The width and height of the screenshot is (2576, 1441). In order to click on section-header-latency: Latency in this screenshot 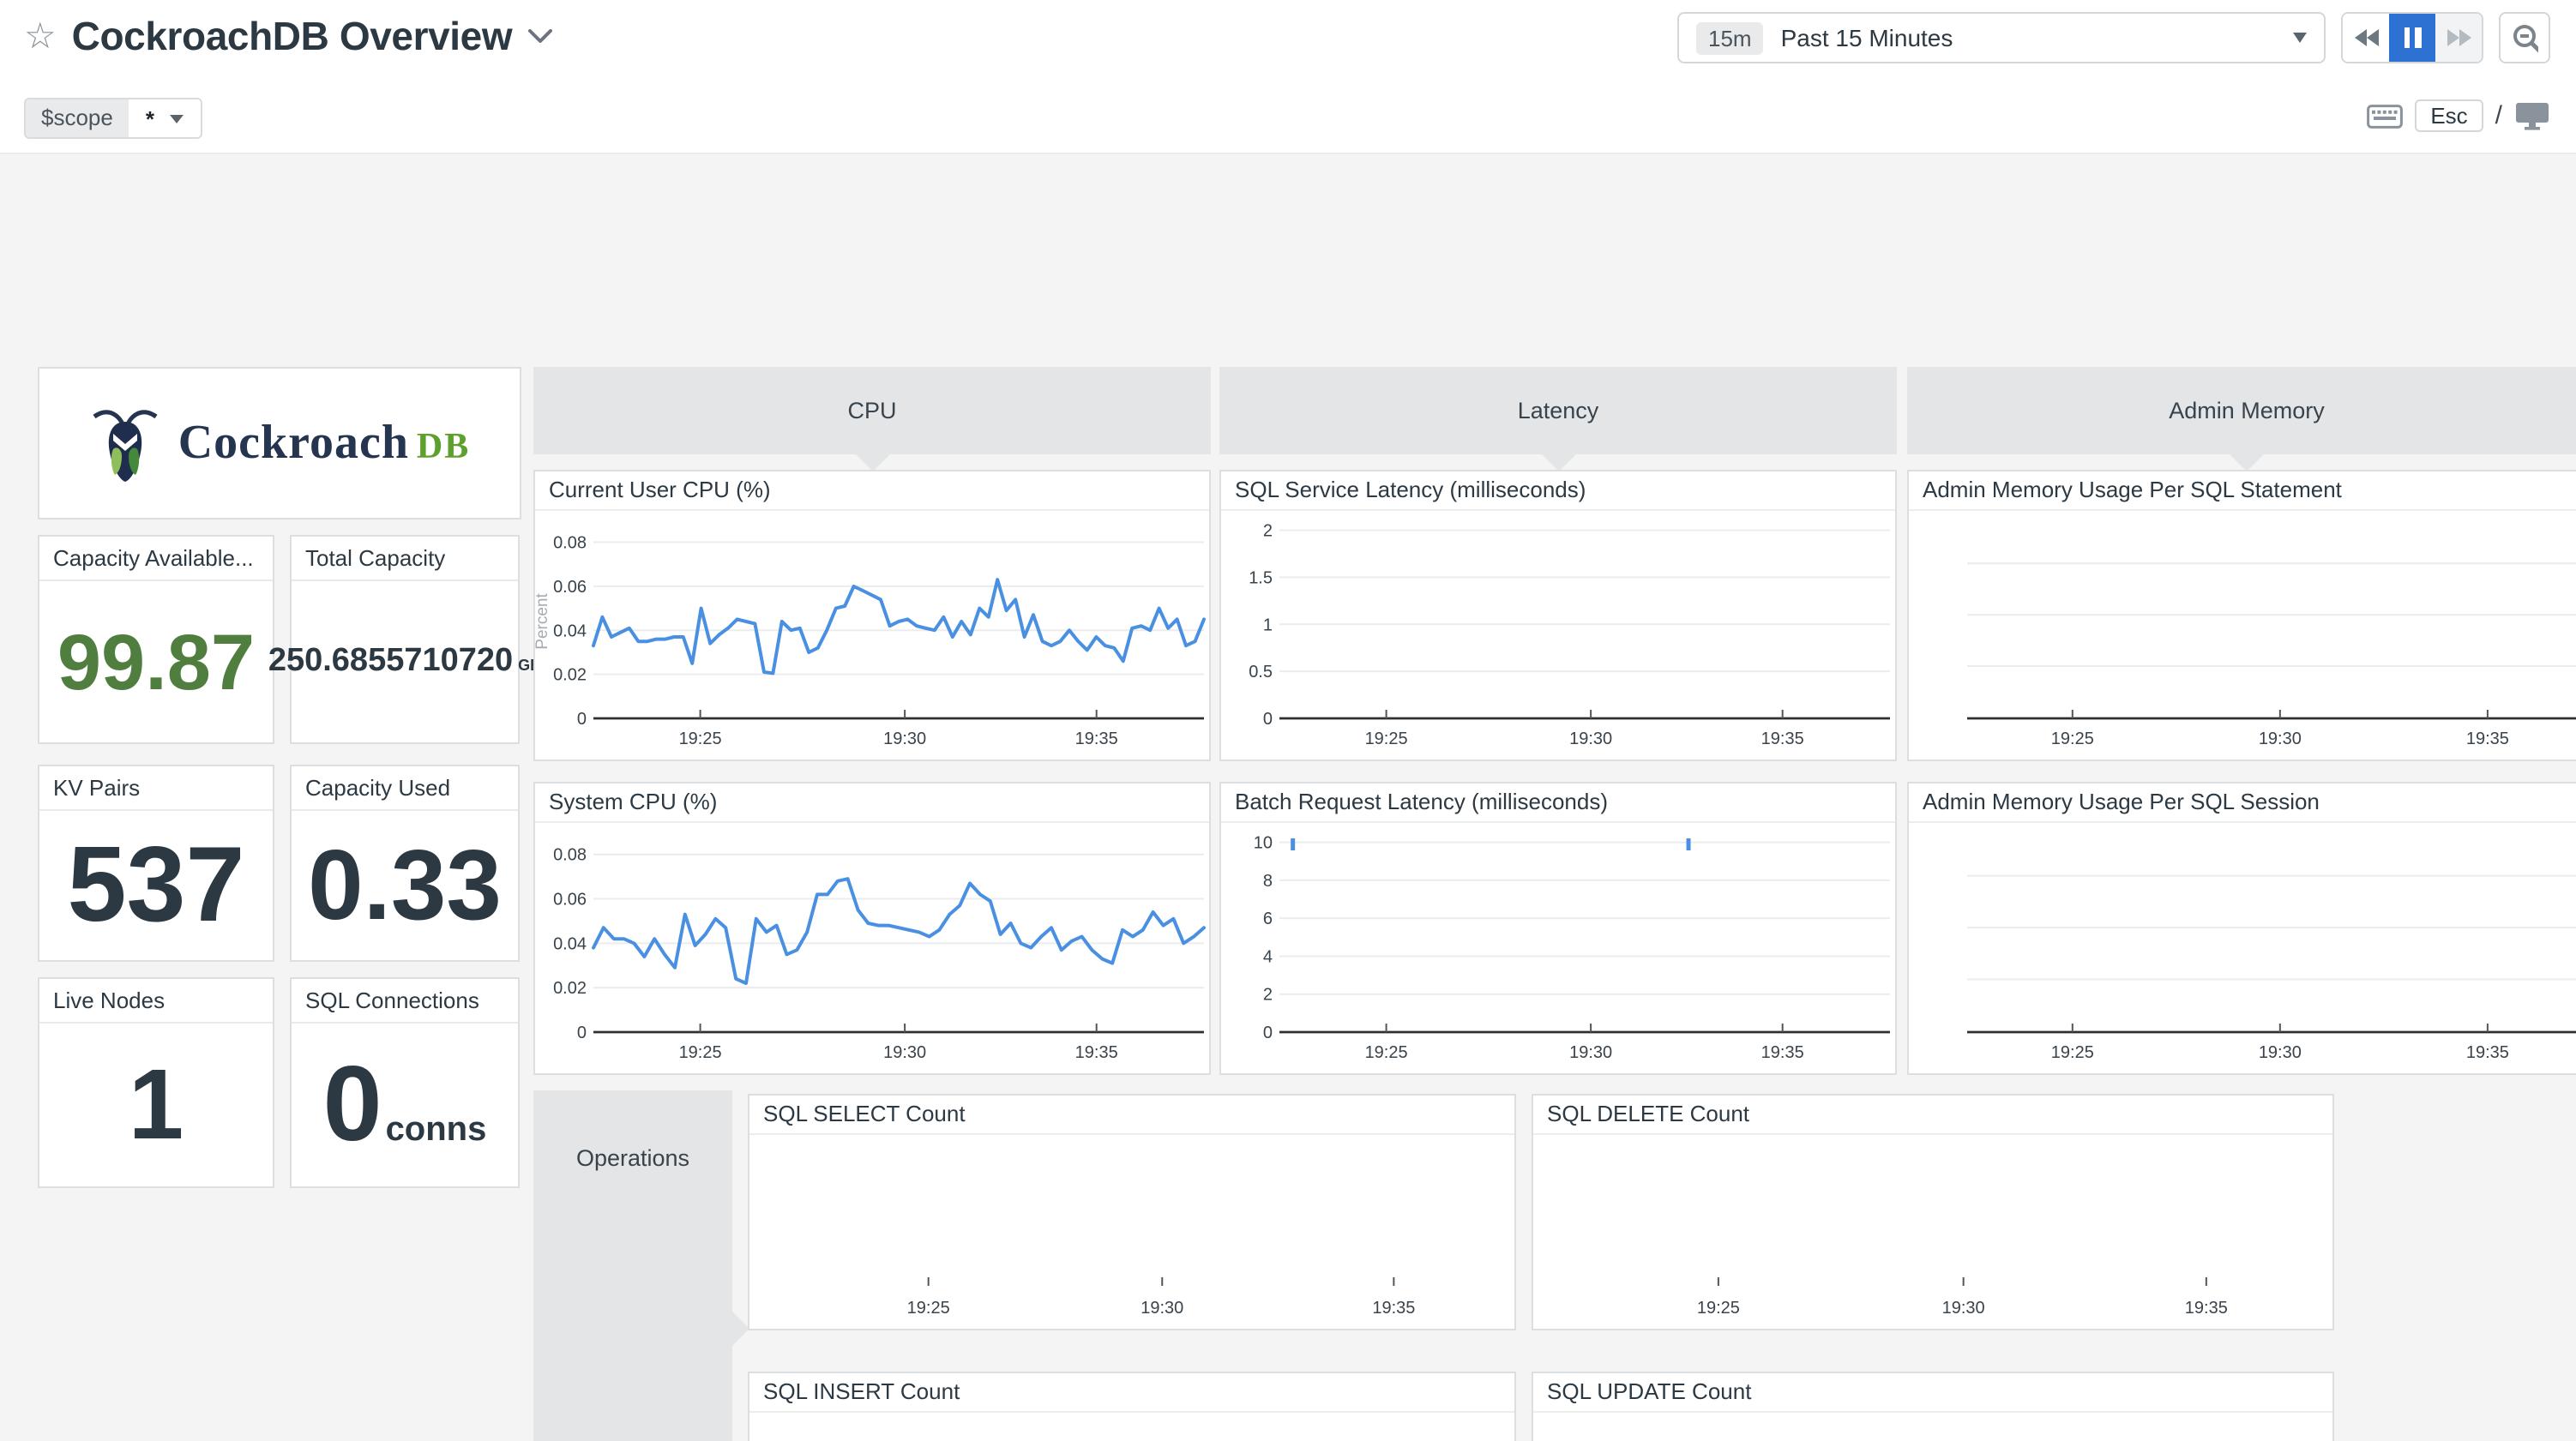, I will do `click(1558, 419)`.